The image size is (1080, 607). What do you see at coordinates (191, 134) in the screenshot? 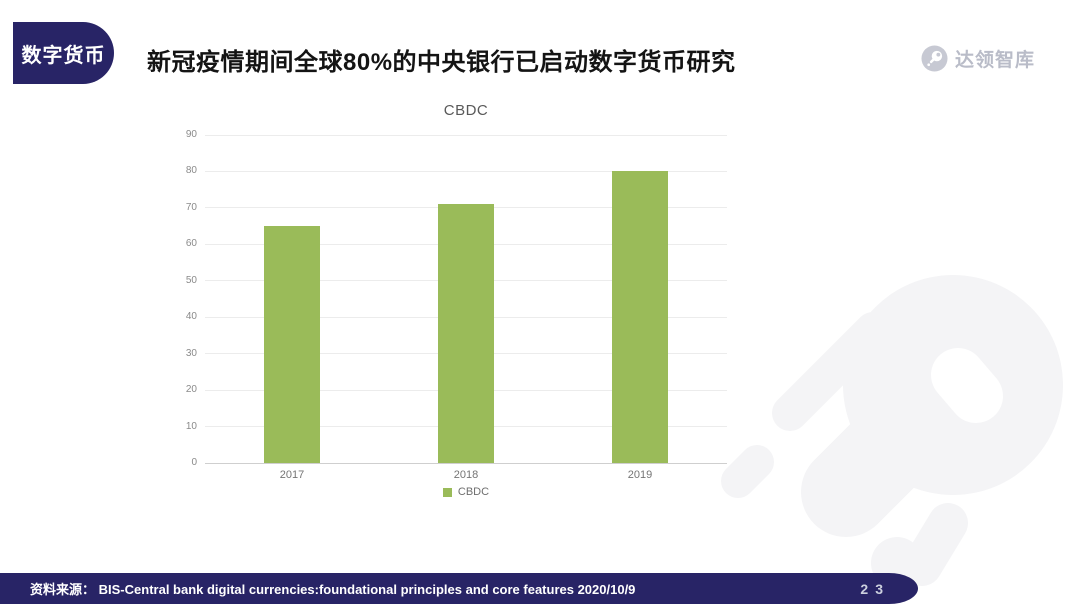
I see `y-tick-label: 90` at bounding box center [191, 134].